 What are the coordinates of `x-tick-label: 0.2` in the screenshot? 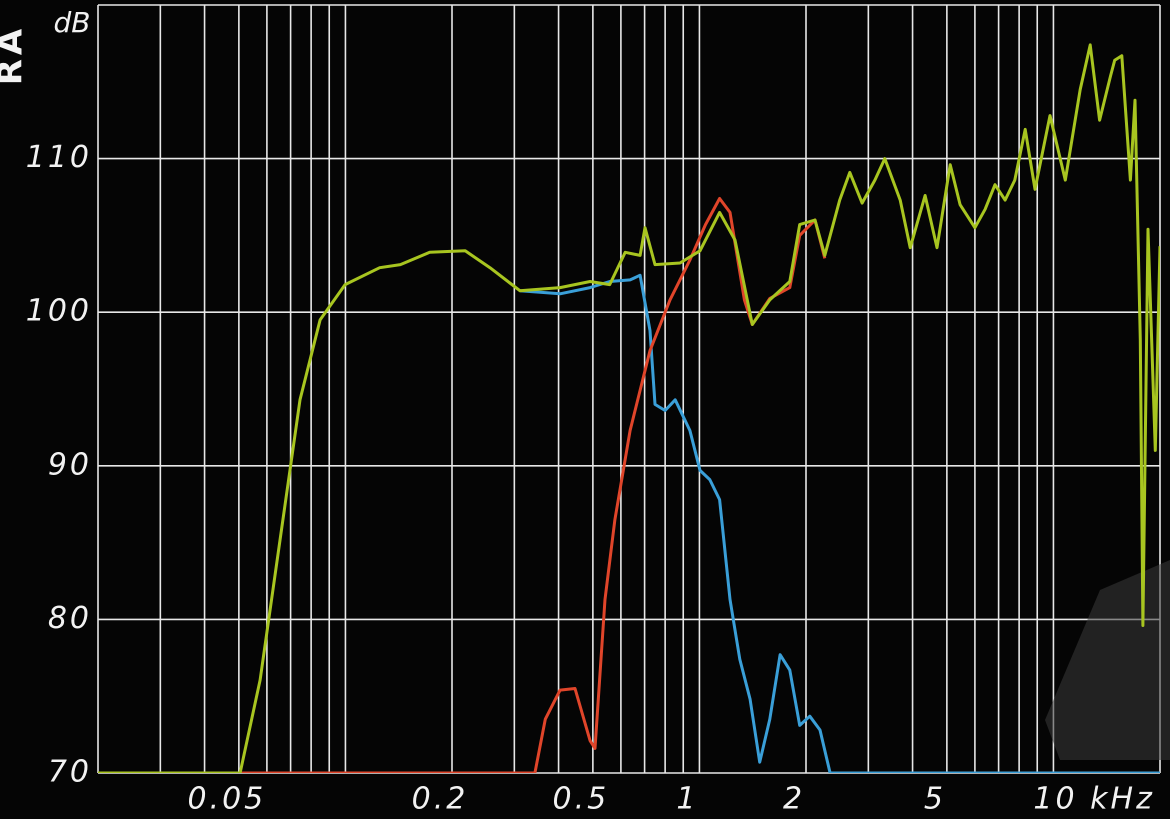 It's located at (440, 799).